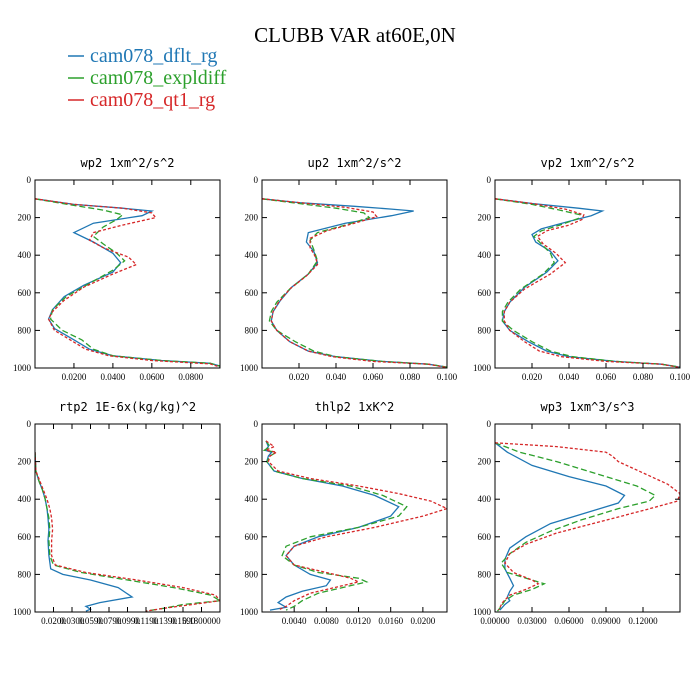 The width and height of the screenshot is (700, 700). What do you see at coordinates (113, 377) in the screenshot?
I see `x-tick-label: 0.0400` at bounding box center [113, 377].